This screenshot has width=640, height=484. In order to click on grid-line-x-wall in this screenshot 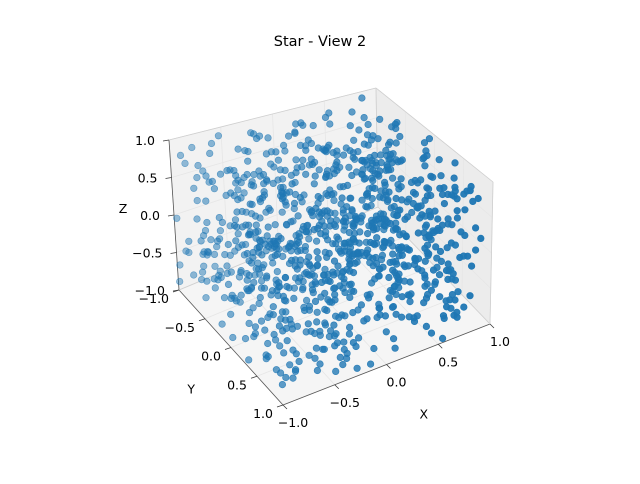, I will do `click(326, 164)`.